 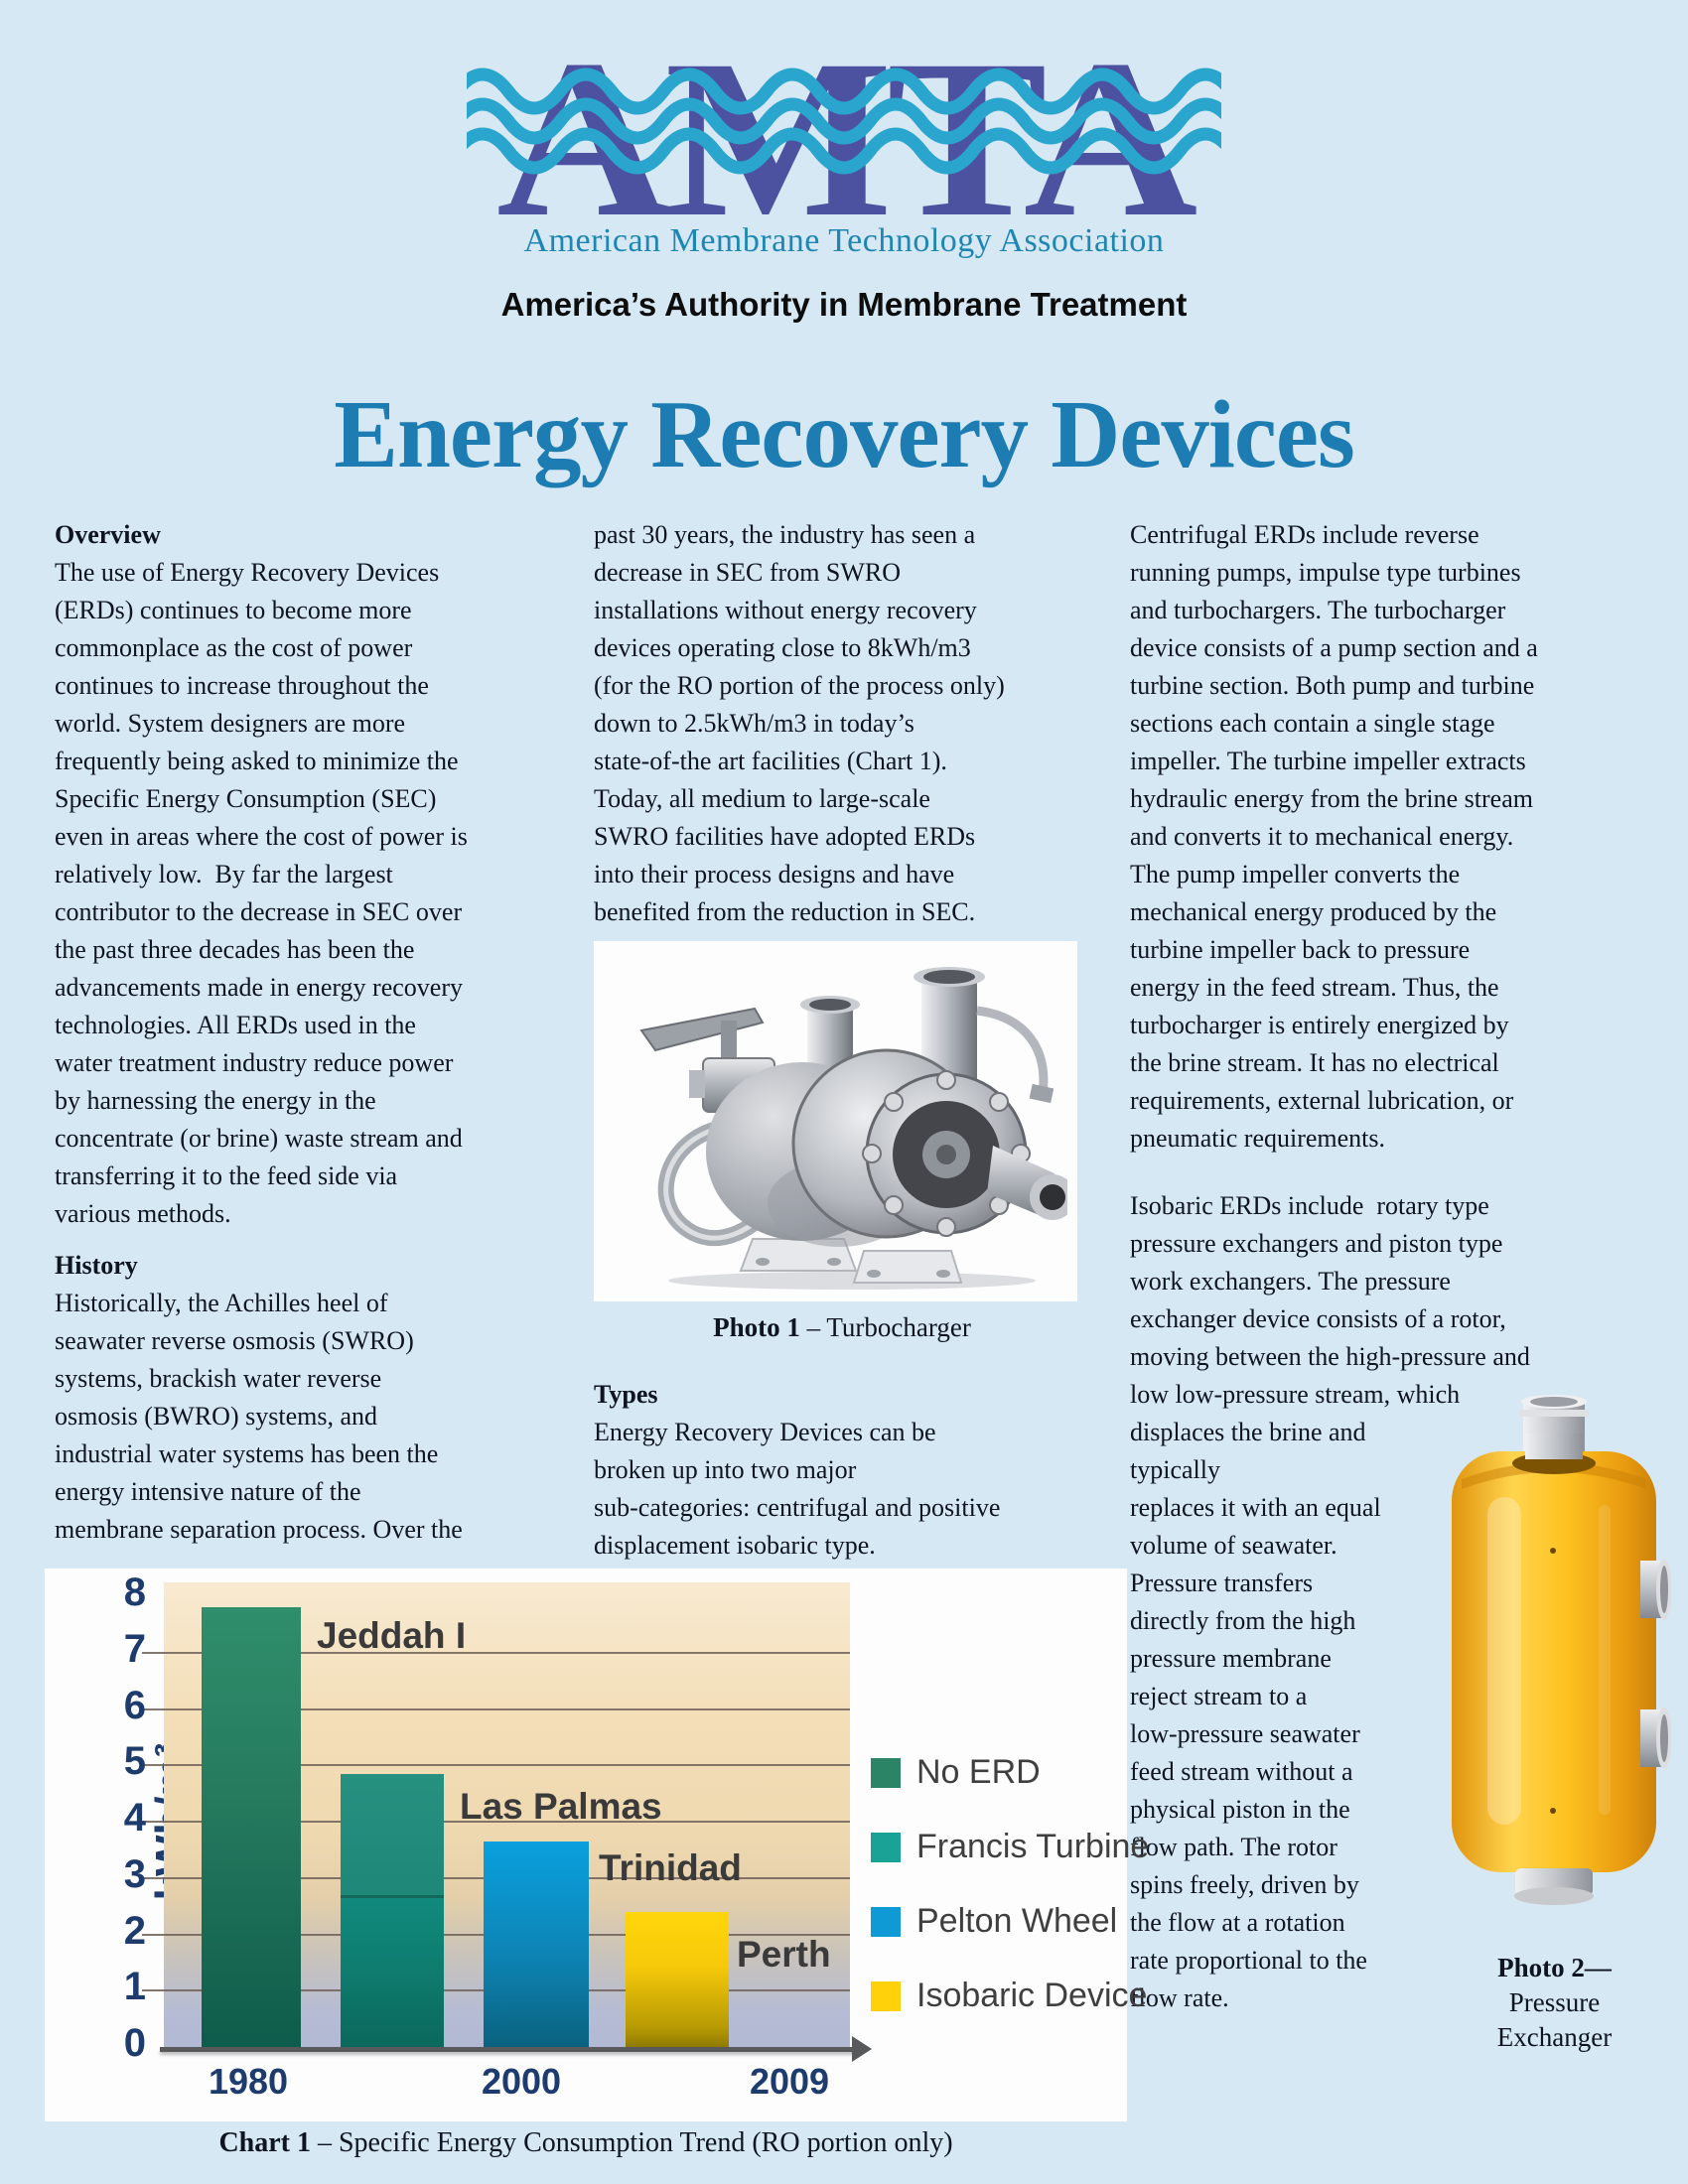 I want to click on overview-heading: Overview, so click(x=108, y=534).